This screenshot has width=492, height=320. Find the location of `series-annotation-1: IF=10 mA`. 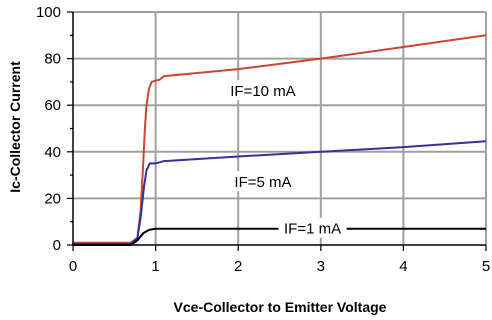

series-annotation-1: IF=10 mA is located at coordinates (262, 91).